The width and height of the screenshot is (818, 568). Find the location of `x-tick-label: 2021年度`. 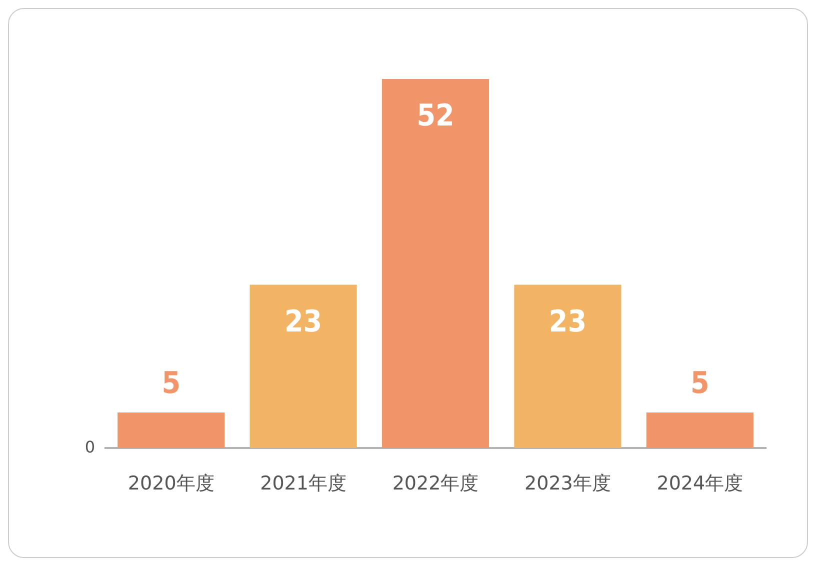

x-tick-label: 2021年度 is located at coordinates (303, 483).